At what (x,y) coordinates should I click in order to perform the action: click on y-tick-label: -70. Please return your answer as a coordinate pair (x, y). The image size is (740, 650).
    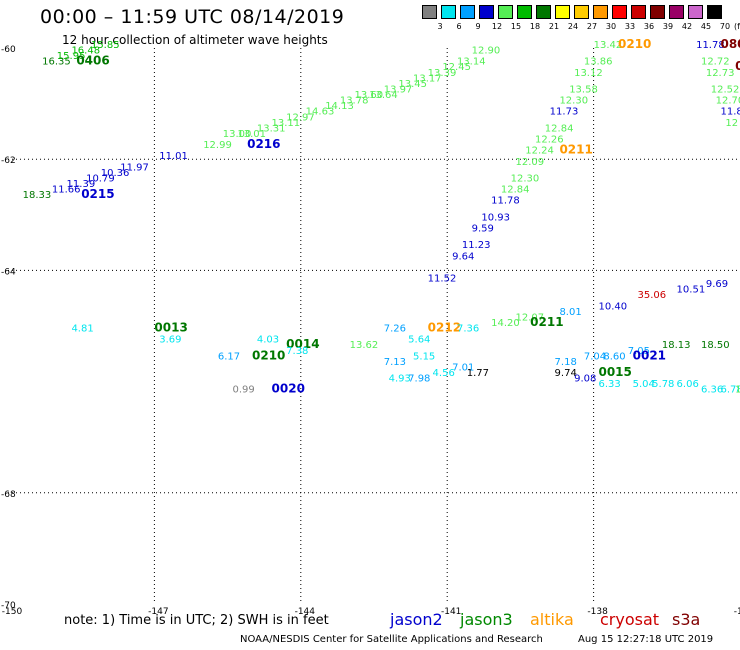
    Looking at the image, I should click on (8, 606).